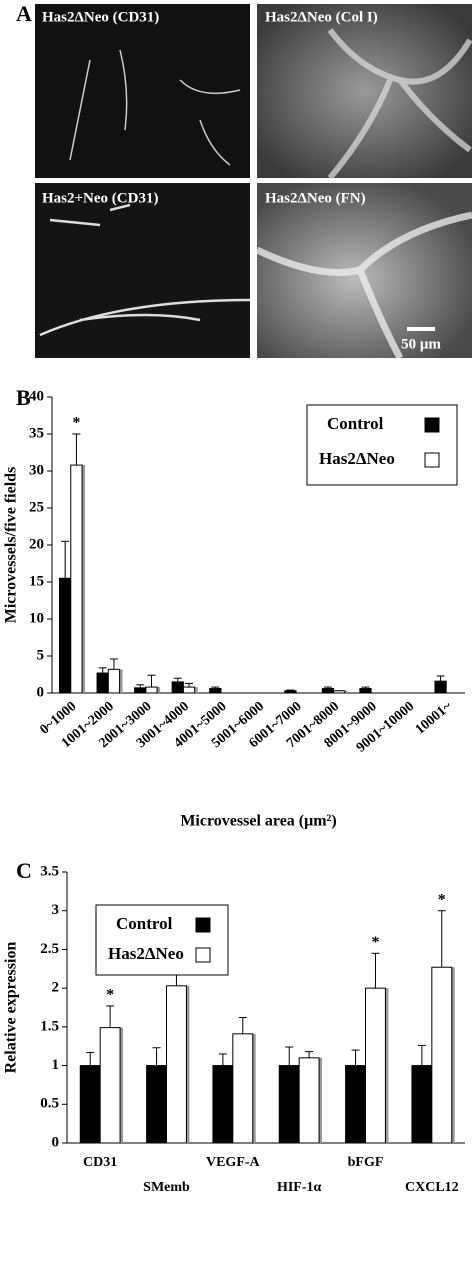  Describe the element at coordinates (421, 344) in the screenshot. I see `scale-bar-label: 50 μm` at that location.